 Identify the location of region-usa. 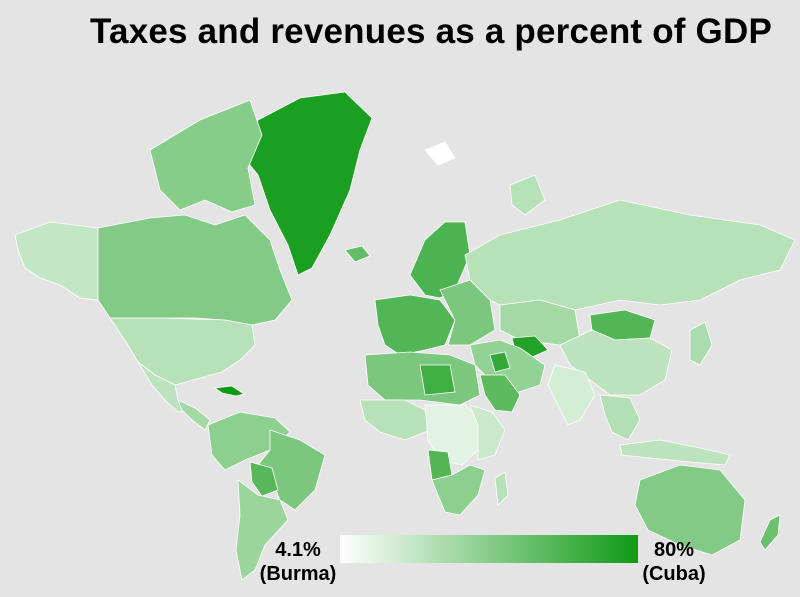
(182, 351).